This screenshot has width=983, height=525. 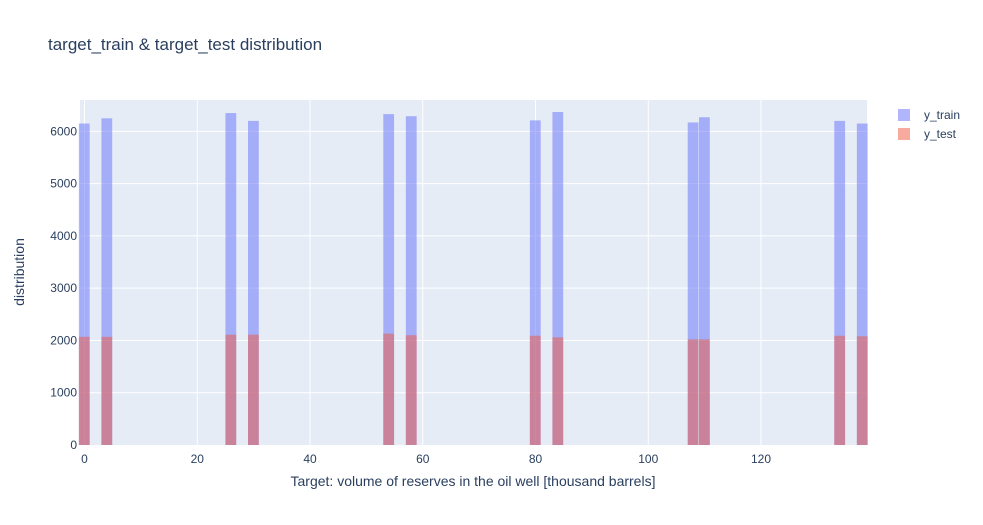 What do you see at coordinates (423, 459) in the screenshot?
I see `x-tick-label: 60` at bounding box center [423, 459].